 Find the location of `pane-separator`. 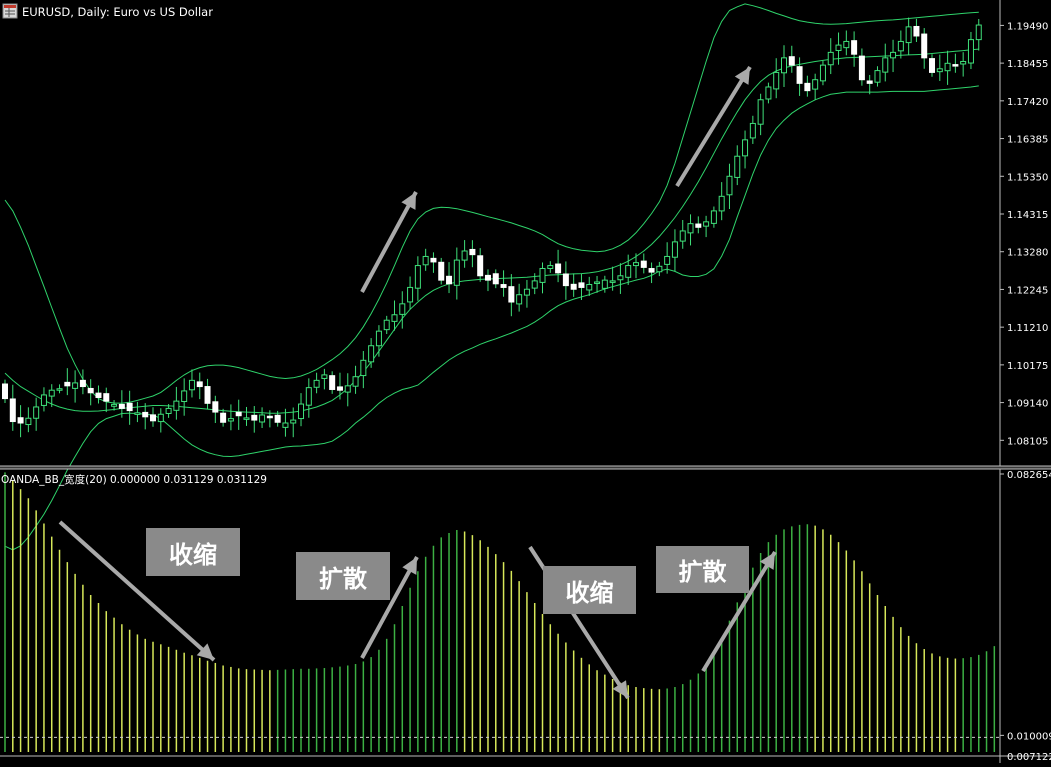

pane-separator is located at coordinates (525, 467).